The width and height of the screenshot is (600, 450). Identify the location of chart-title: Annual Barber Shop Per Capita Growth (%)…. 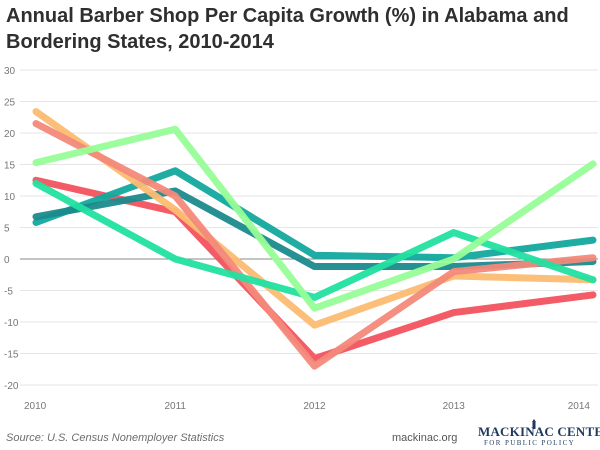
(287, 29).